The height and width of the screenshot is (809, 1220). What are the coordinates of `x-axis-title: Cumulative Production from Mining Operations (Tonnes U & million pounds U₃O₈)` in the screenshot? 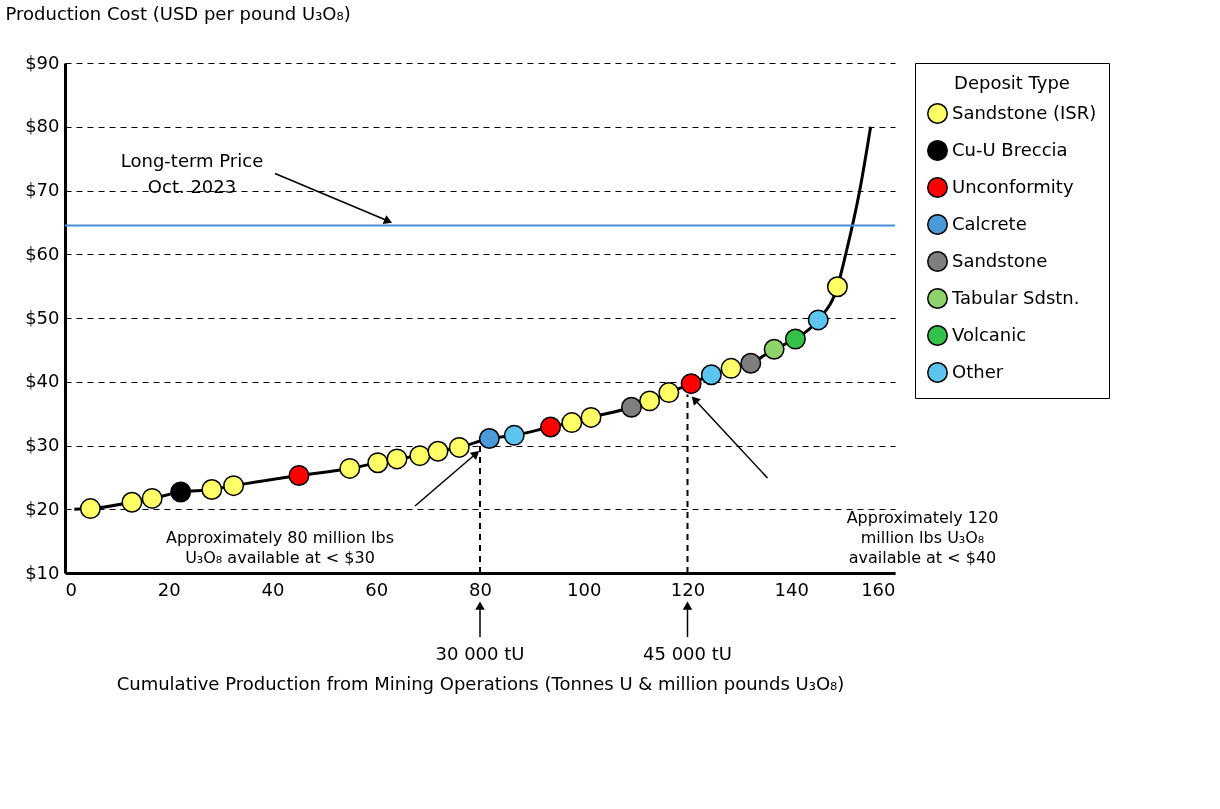 It's located at (480, 683).